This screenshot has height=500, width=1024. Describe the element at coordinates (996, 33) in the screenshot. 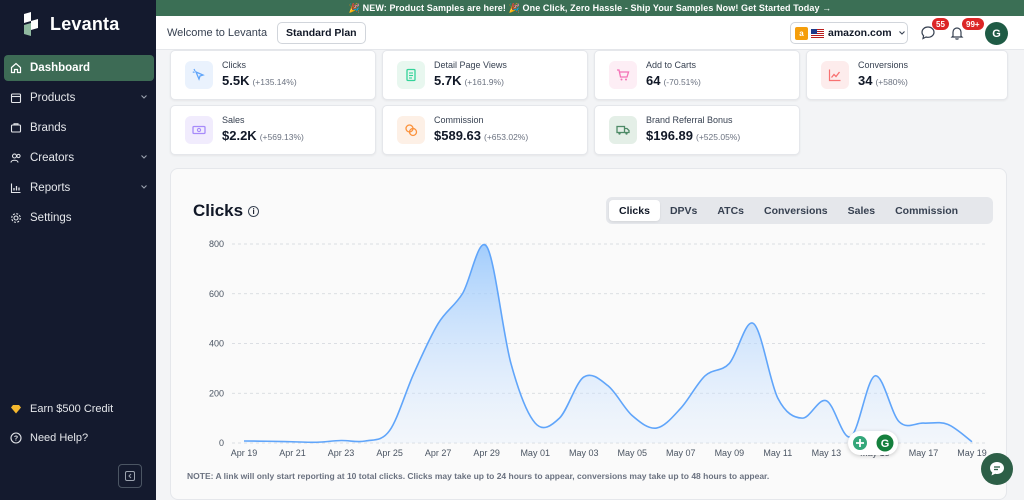

I see `avatar: G` at that location.